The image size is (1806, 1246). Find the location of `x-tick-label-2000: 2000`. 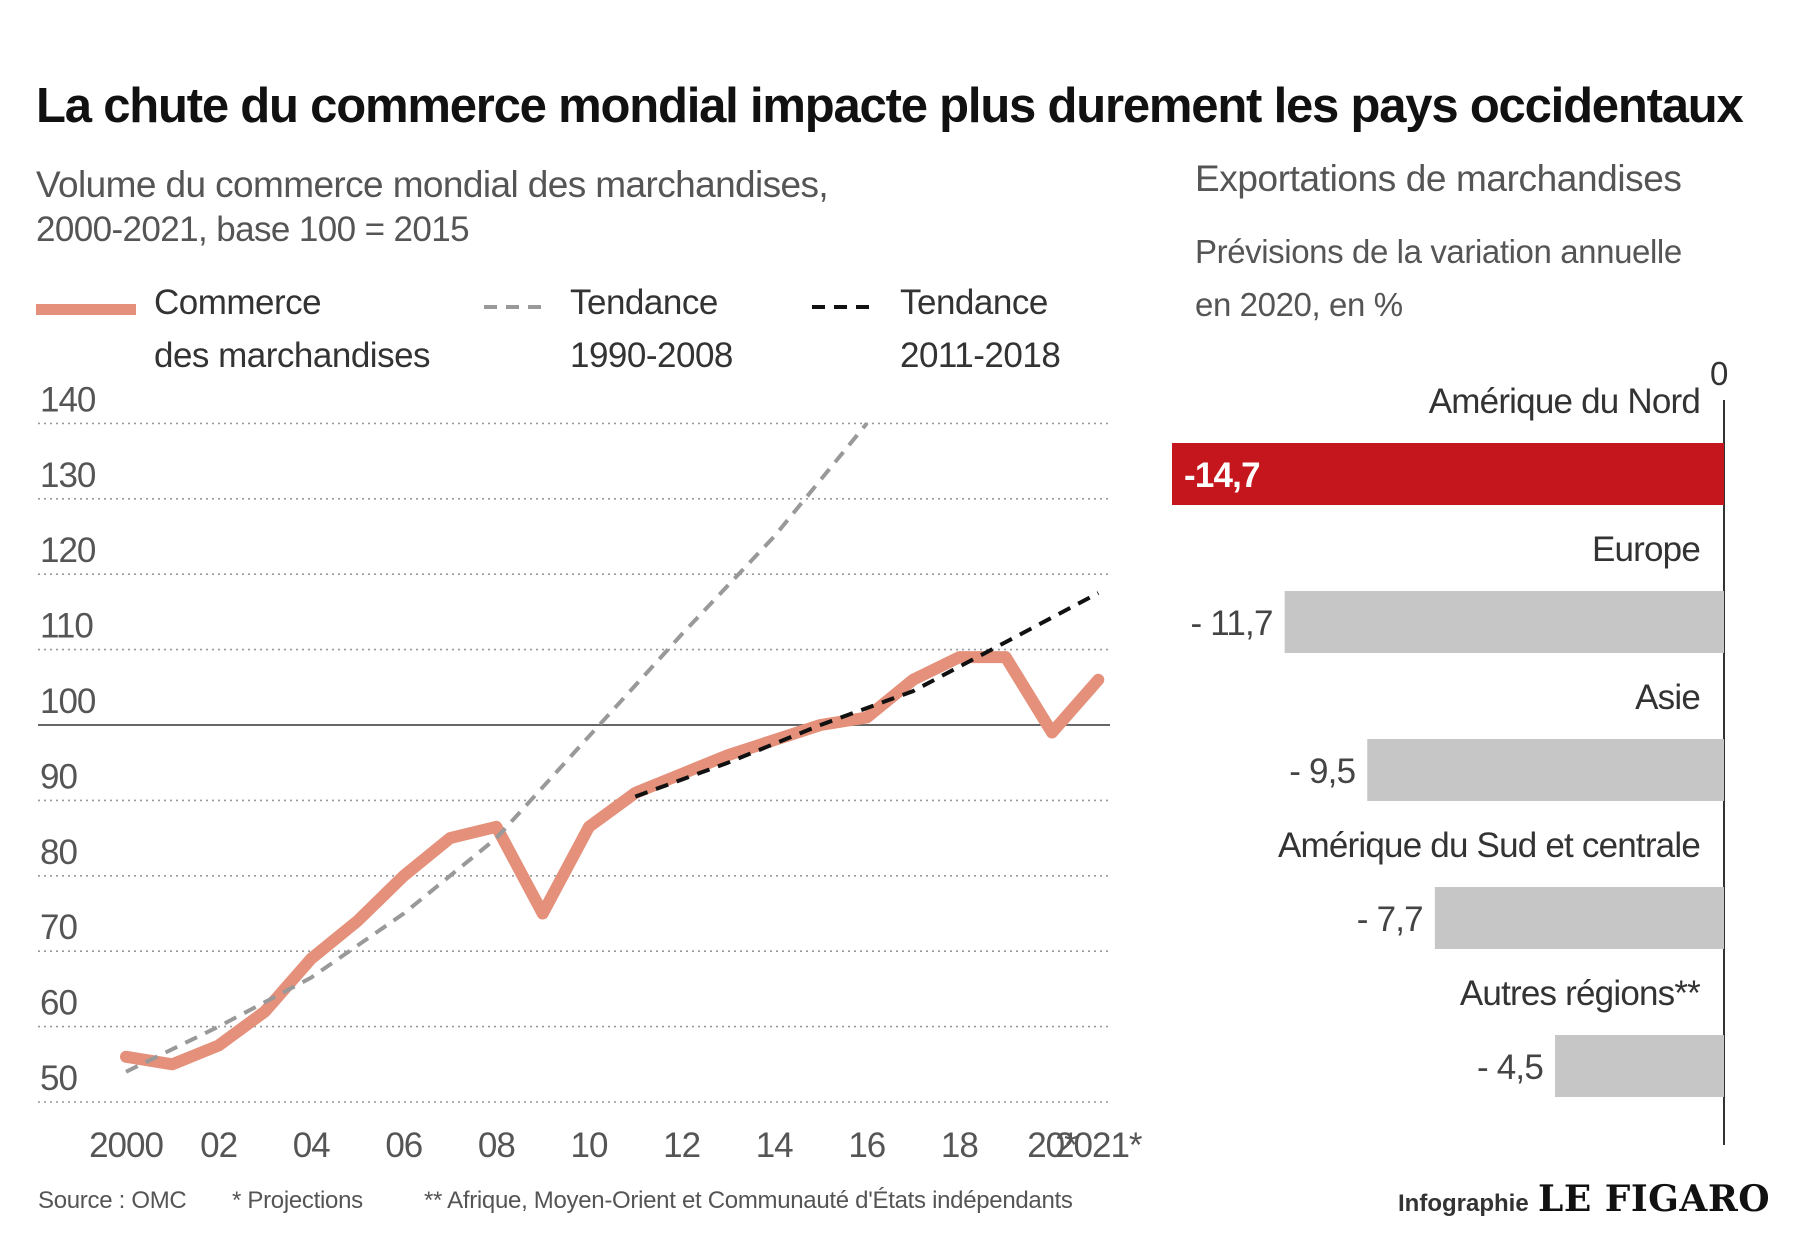

x-tick-label-2000: 2000 is located at coordinates (126, 1145).